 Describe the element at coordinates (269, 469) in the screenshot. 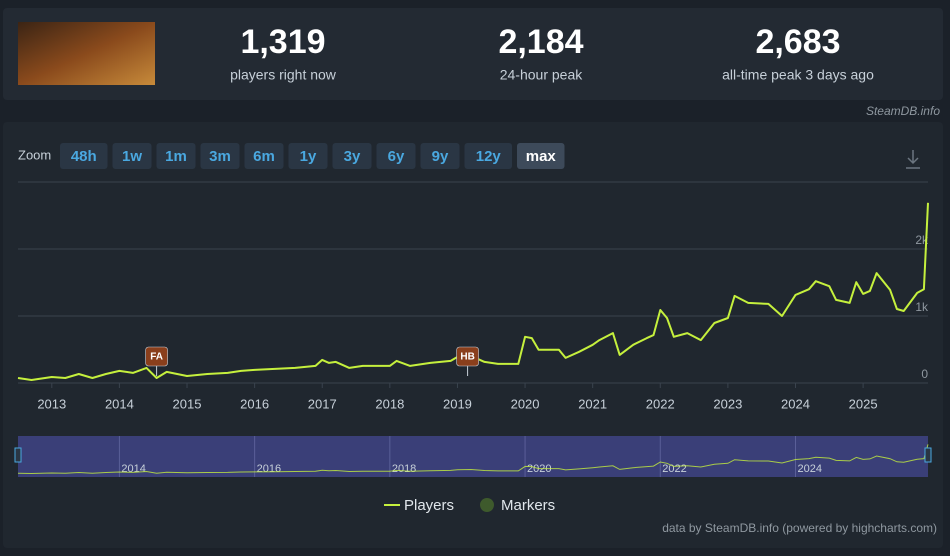

I see `navigator-tick-label: 2016` at that location.